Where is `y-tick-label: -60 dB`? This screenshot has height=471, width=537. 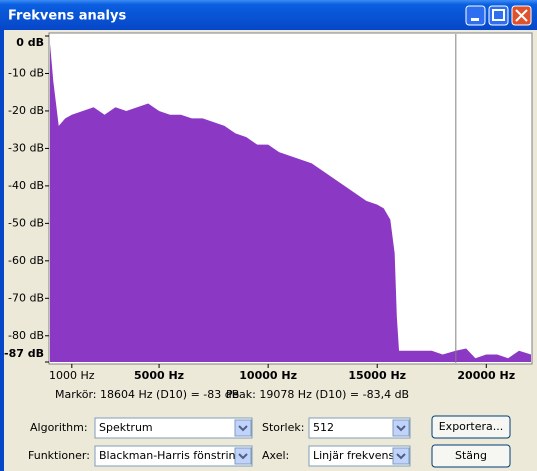
y-tick-label: -60 dB is located at coordinates (26, 260).